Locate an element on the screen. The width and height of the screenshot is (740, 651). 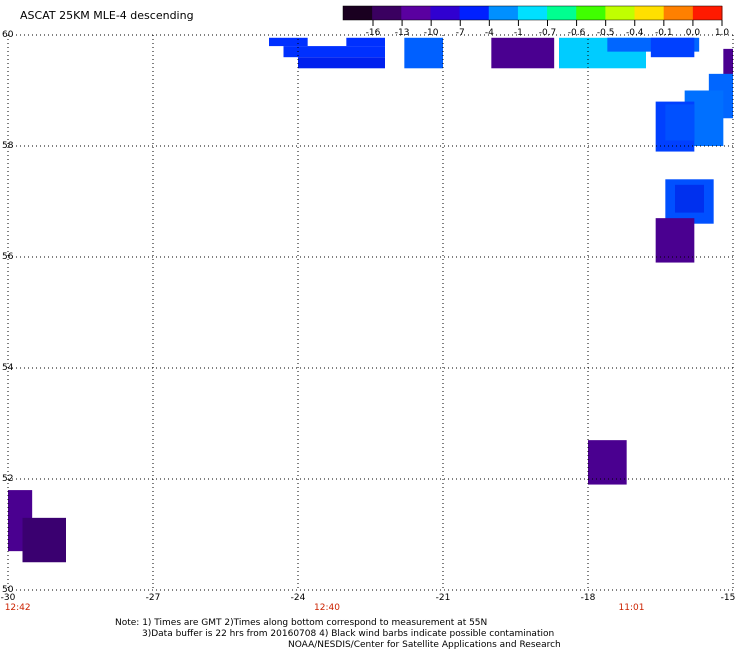
colorbar-label: -10 is located at coordinates (431, 33).